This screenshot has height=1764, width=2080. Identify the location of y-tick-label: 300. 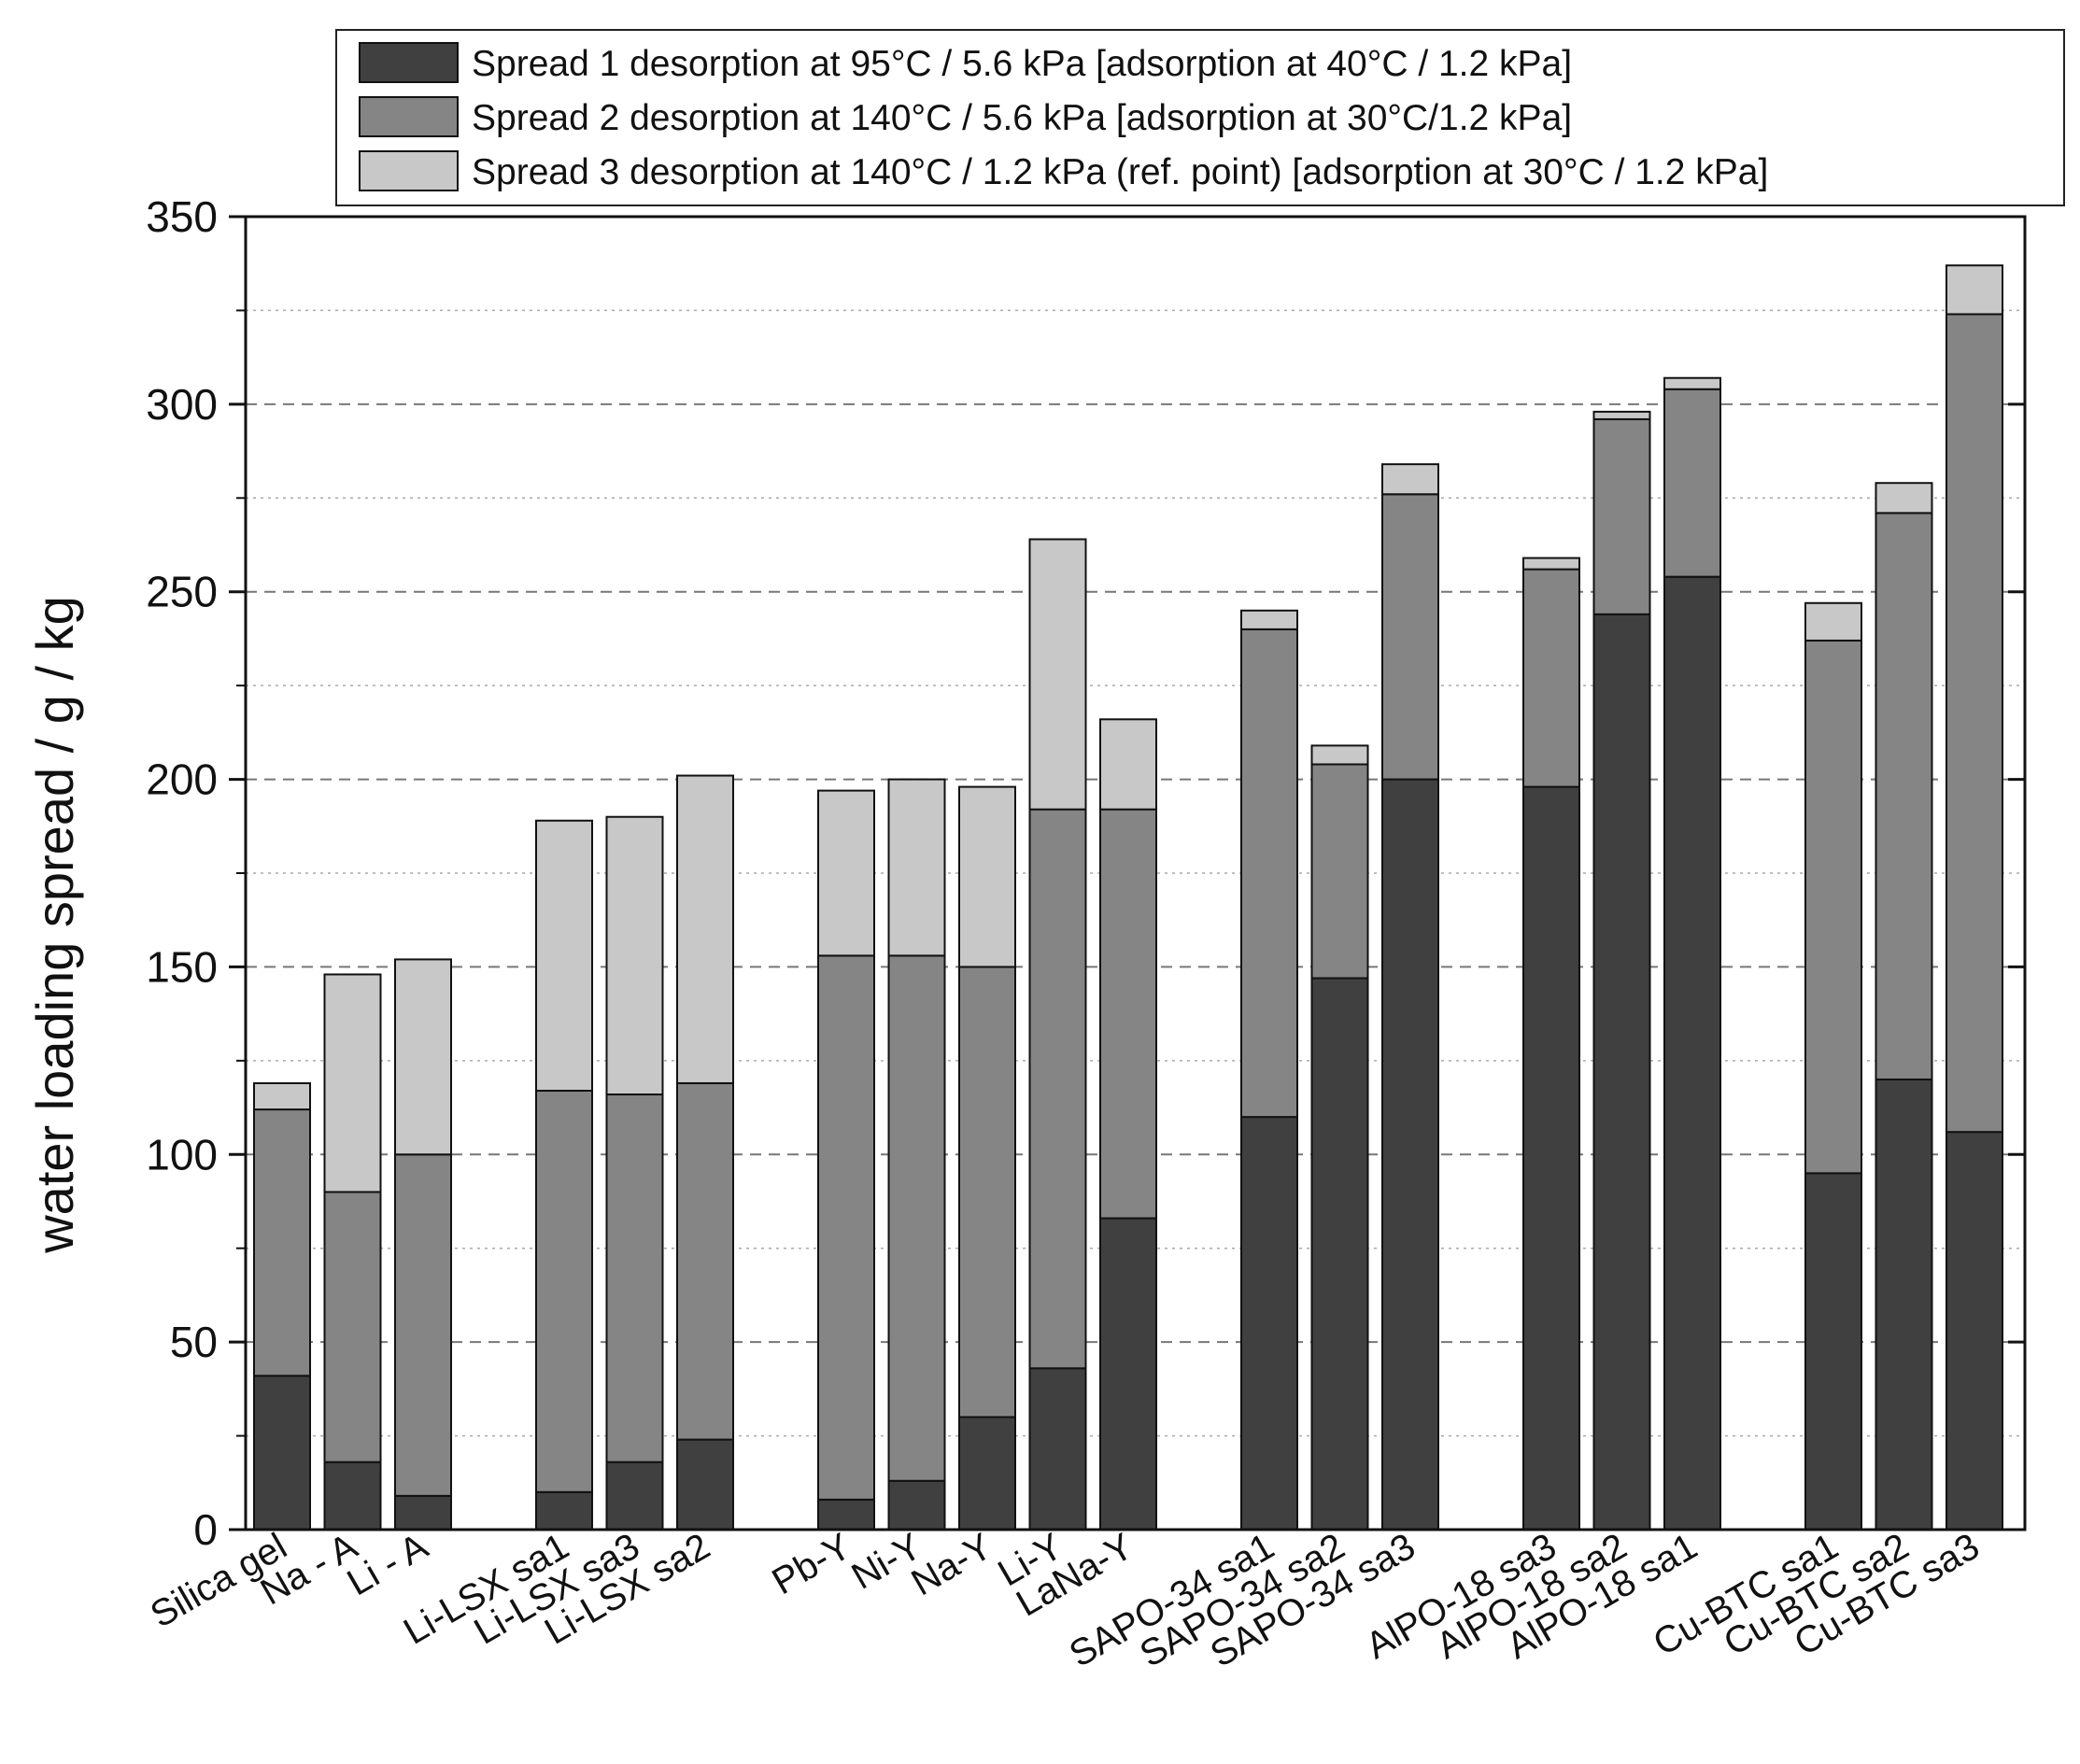
(182, 404).